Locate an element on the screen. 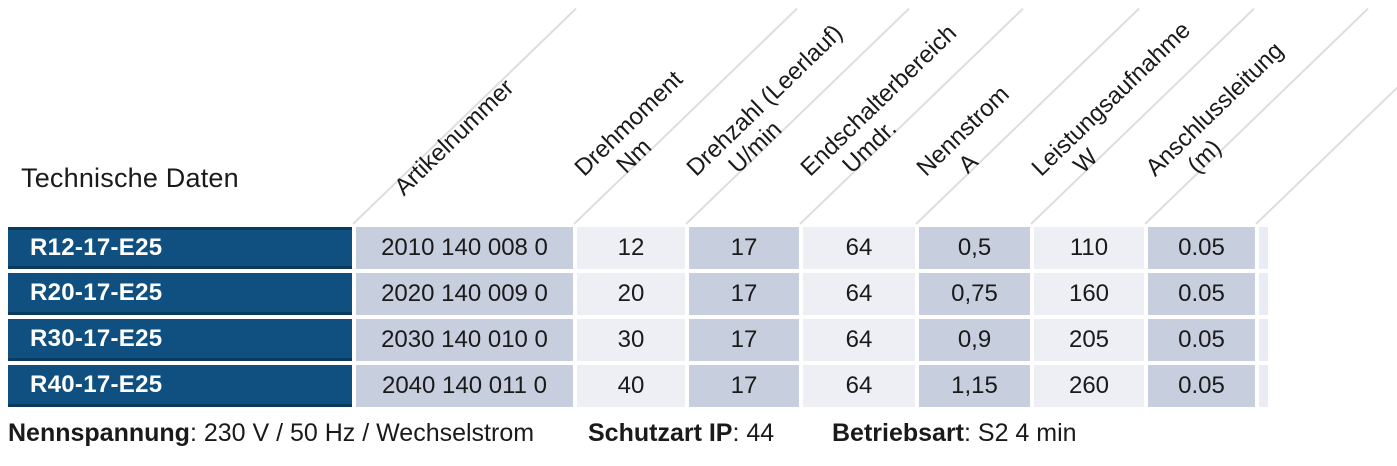 The image size is (1397, 466). cell-nennstrom: 0,9 is located at coordinates (974, 340).